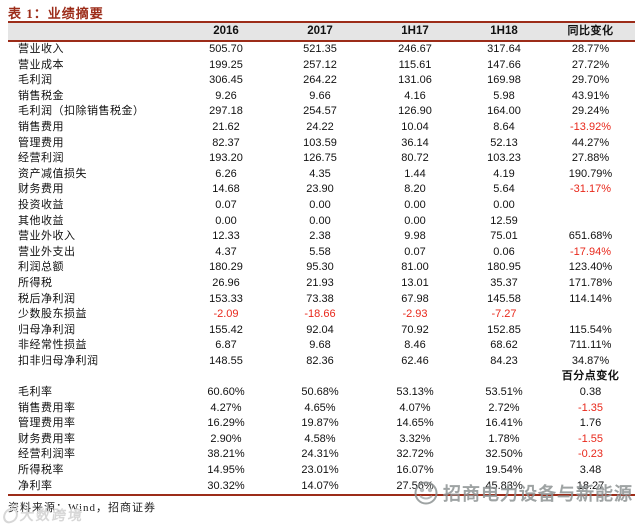 Image resolution: width=643 pixels, height=529 pixels. What do you see at coordinates (47, 438) in the screenshot?
I see `row-label: 财务费用率` at bounding box center [47, 438].